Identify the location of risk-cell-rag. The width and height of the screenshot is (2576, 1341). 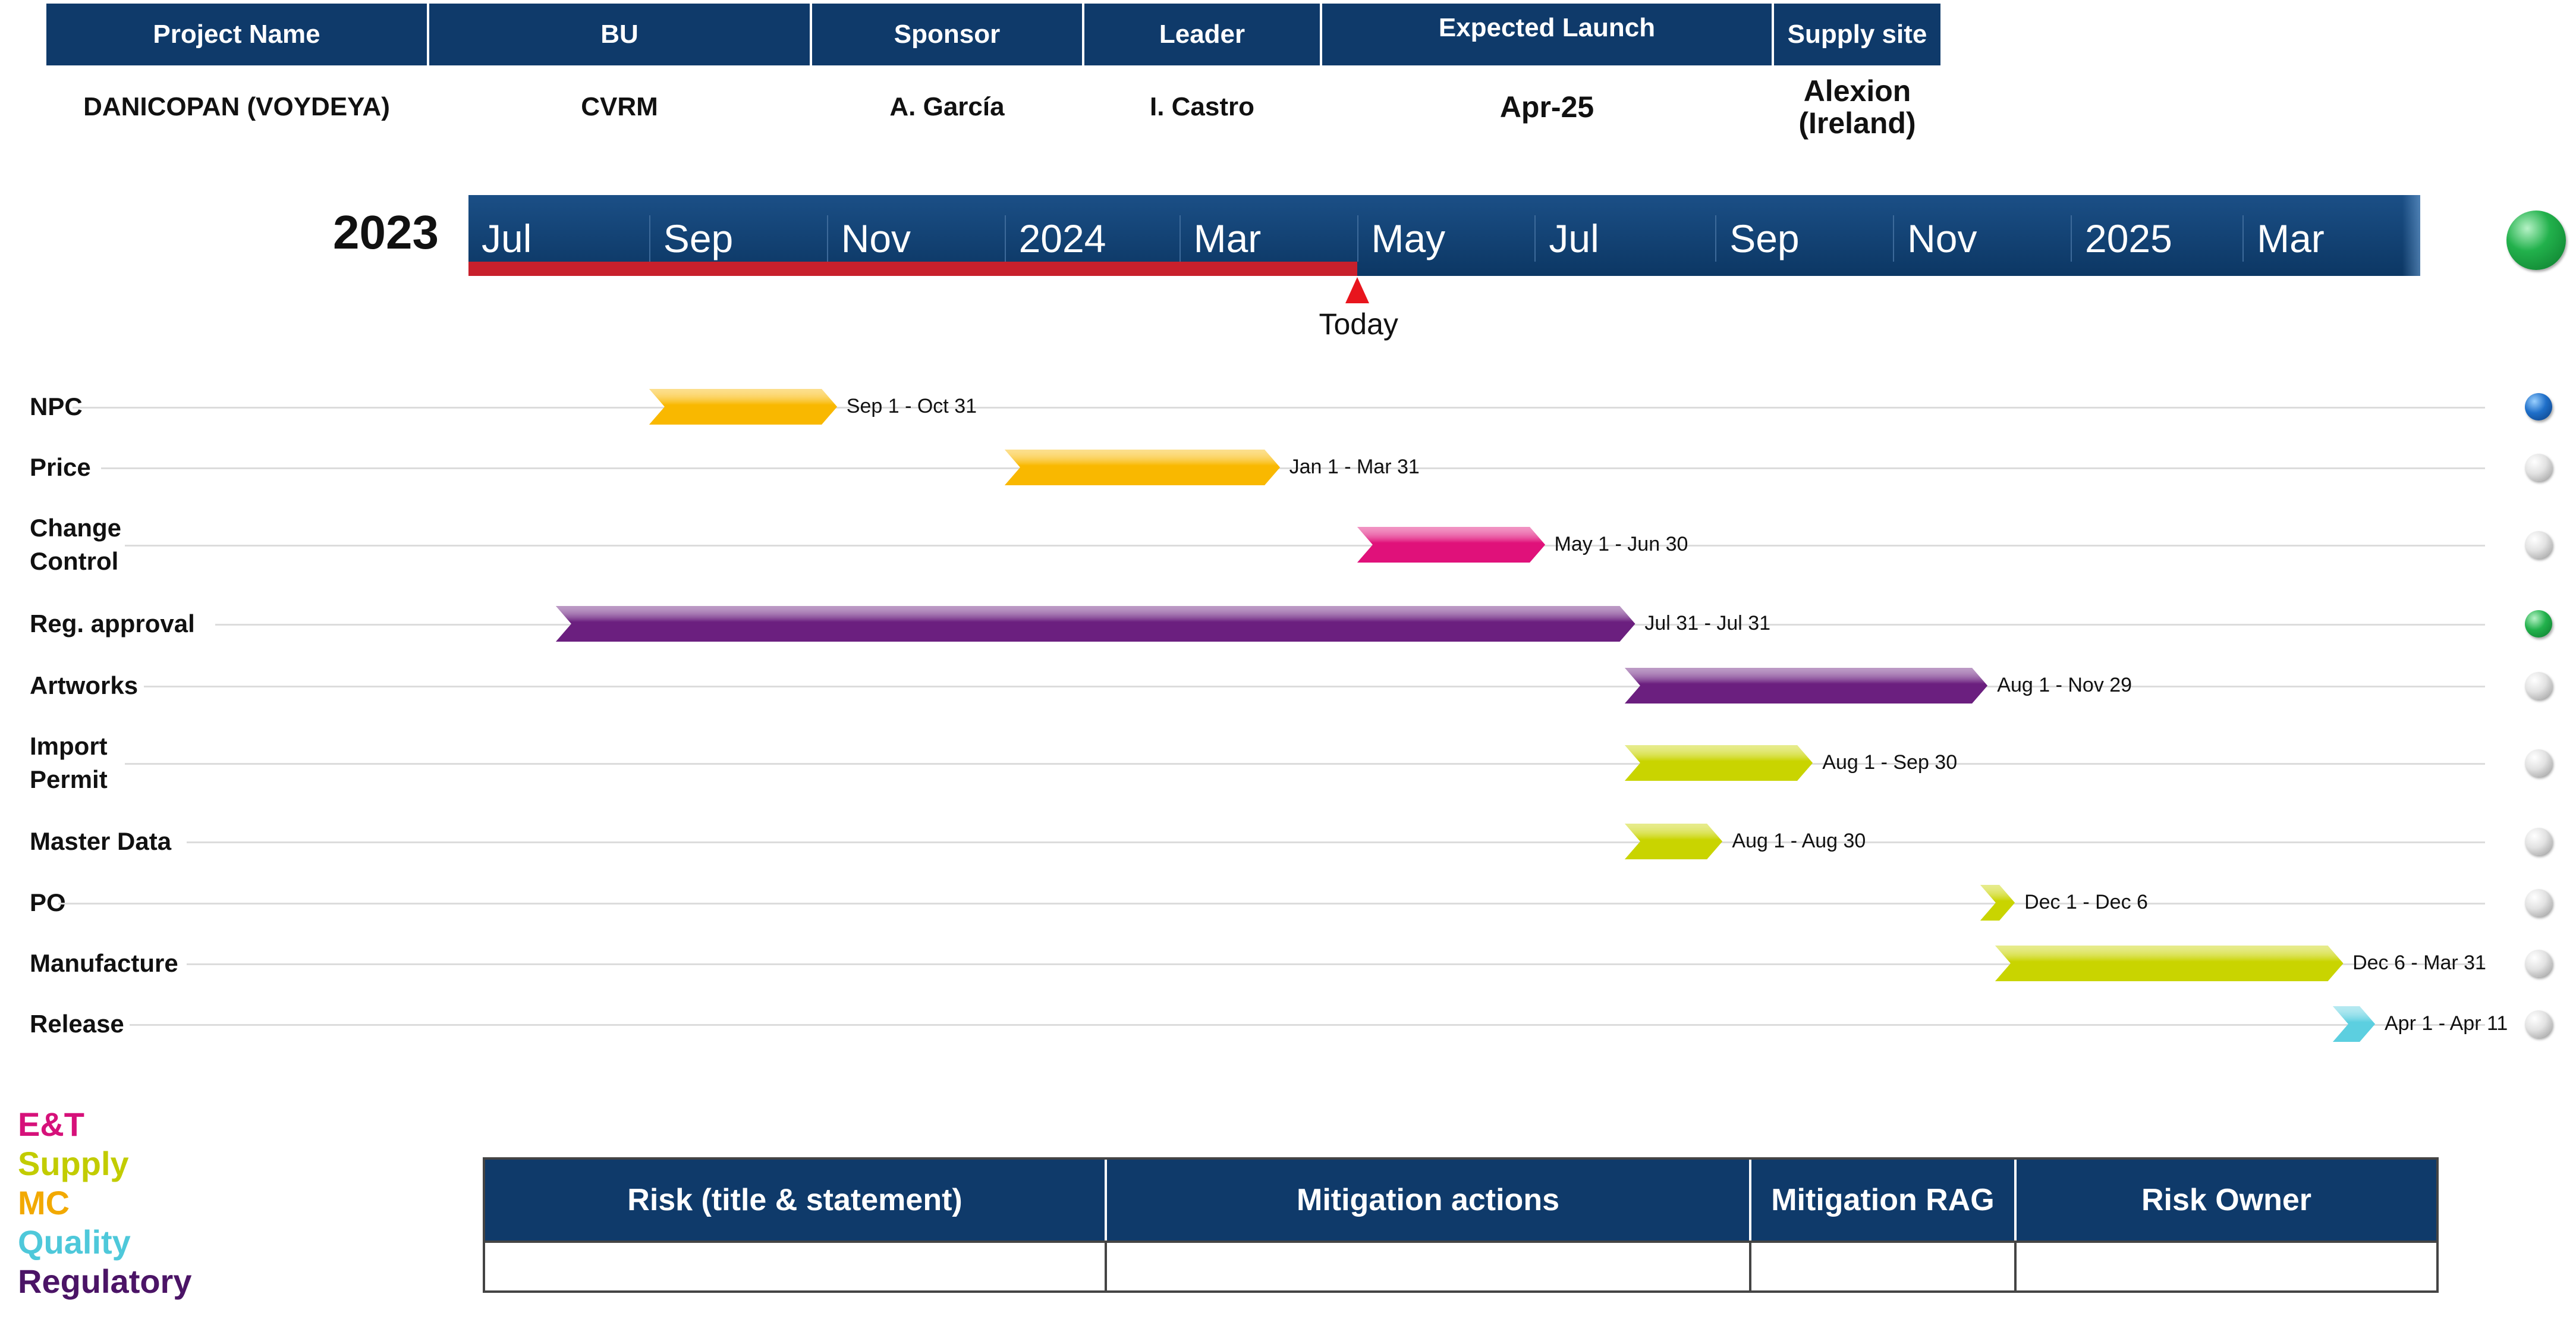
(1884, 1265).